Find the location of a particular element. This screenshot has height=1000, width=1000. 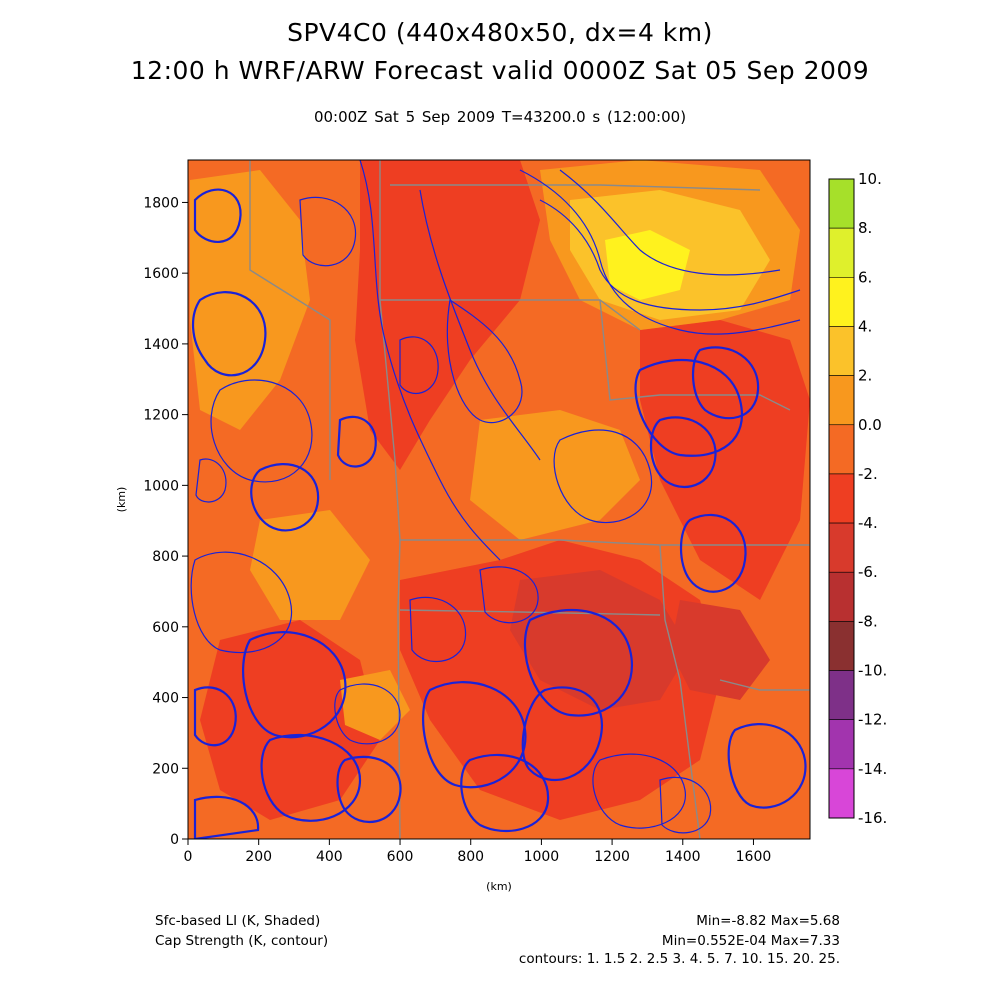

contour-min-max: Min=0.552E-04 Max=7.33 is located at coordinates (750, 941).